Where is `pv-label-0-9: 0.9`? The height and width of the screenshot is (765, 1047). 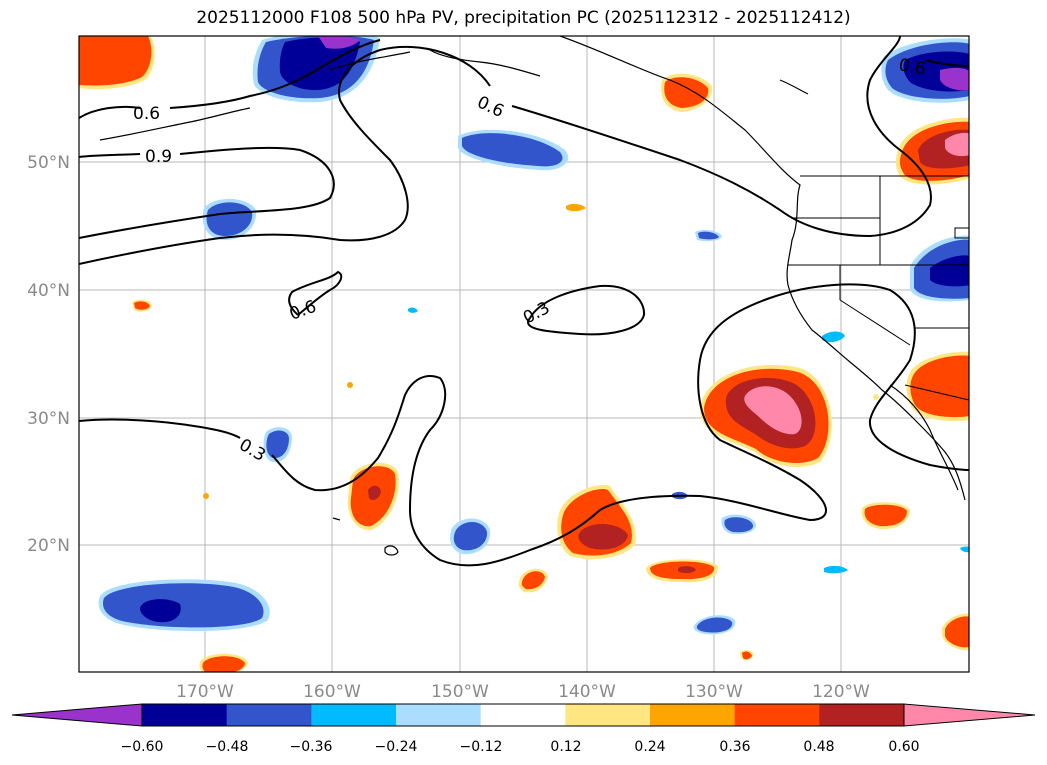
pv-label-0-9: 0.9 is located at coordinates (158, 157).